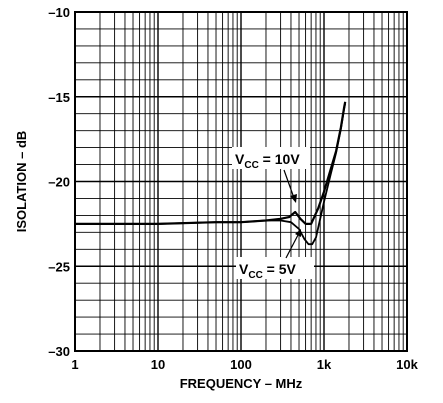 This screenshot has height=403, width=443. What do you see at coordinates (268, 271) in the screenshot?
I see `annotation-5v-label: VCC = 5V` at bounding box center [268, 271].